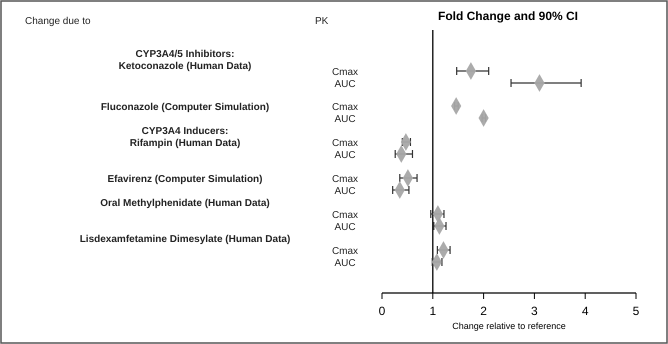  Describe the element at coordinates (636, 311) in the screenshot. I see `x-tick-label: 5` at that location.